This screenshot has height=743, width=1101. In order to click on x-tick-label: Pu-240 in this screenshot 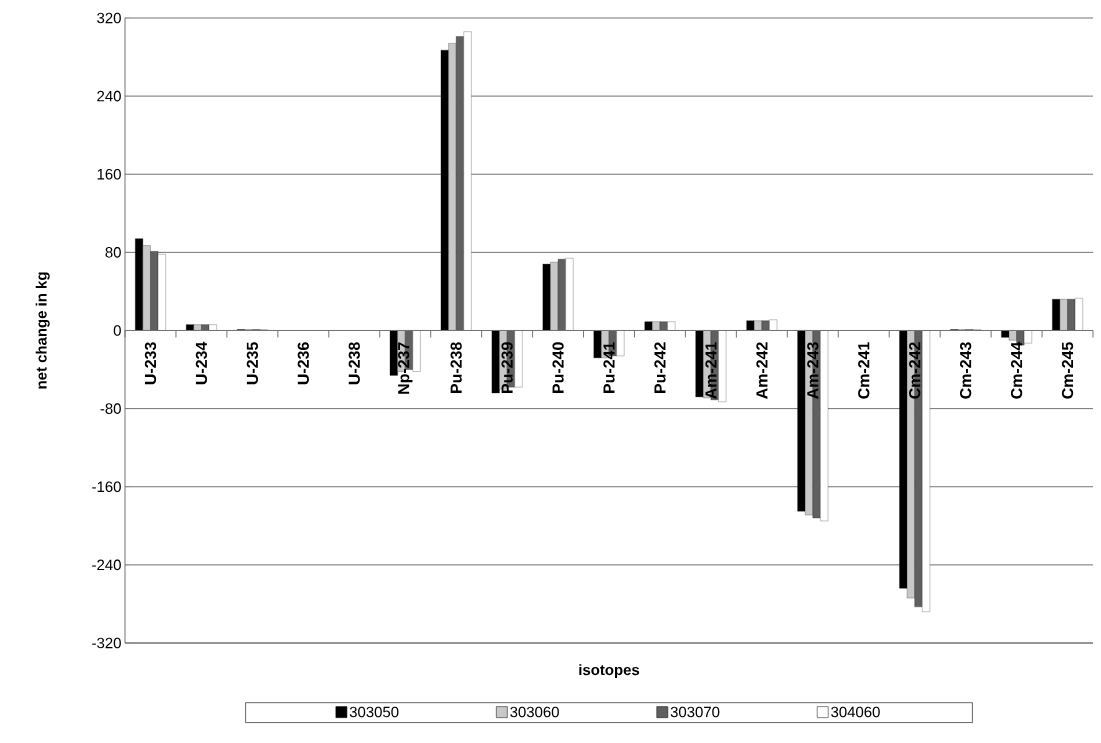, I will do `click(558, 367)`.